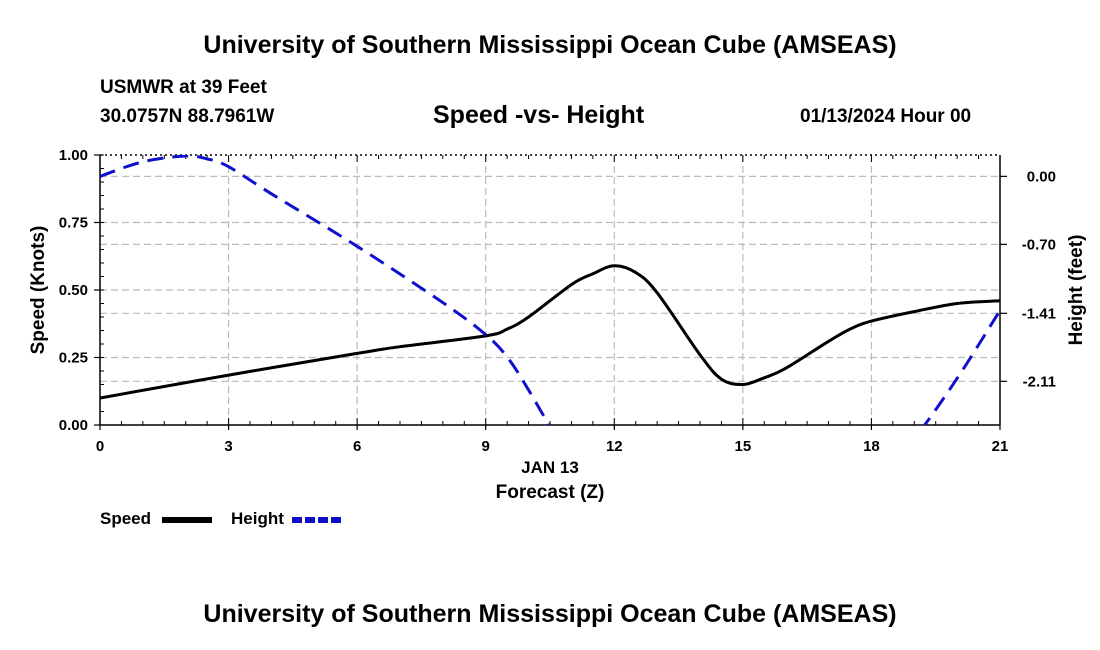 This screenshot has width=1100, height=650. Describe the element at coordinates (126, 518) in the screenshot. I see `legend-speed-label: Speed` at that location.